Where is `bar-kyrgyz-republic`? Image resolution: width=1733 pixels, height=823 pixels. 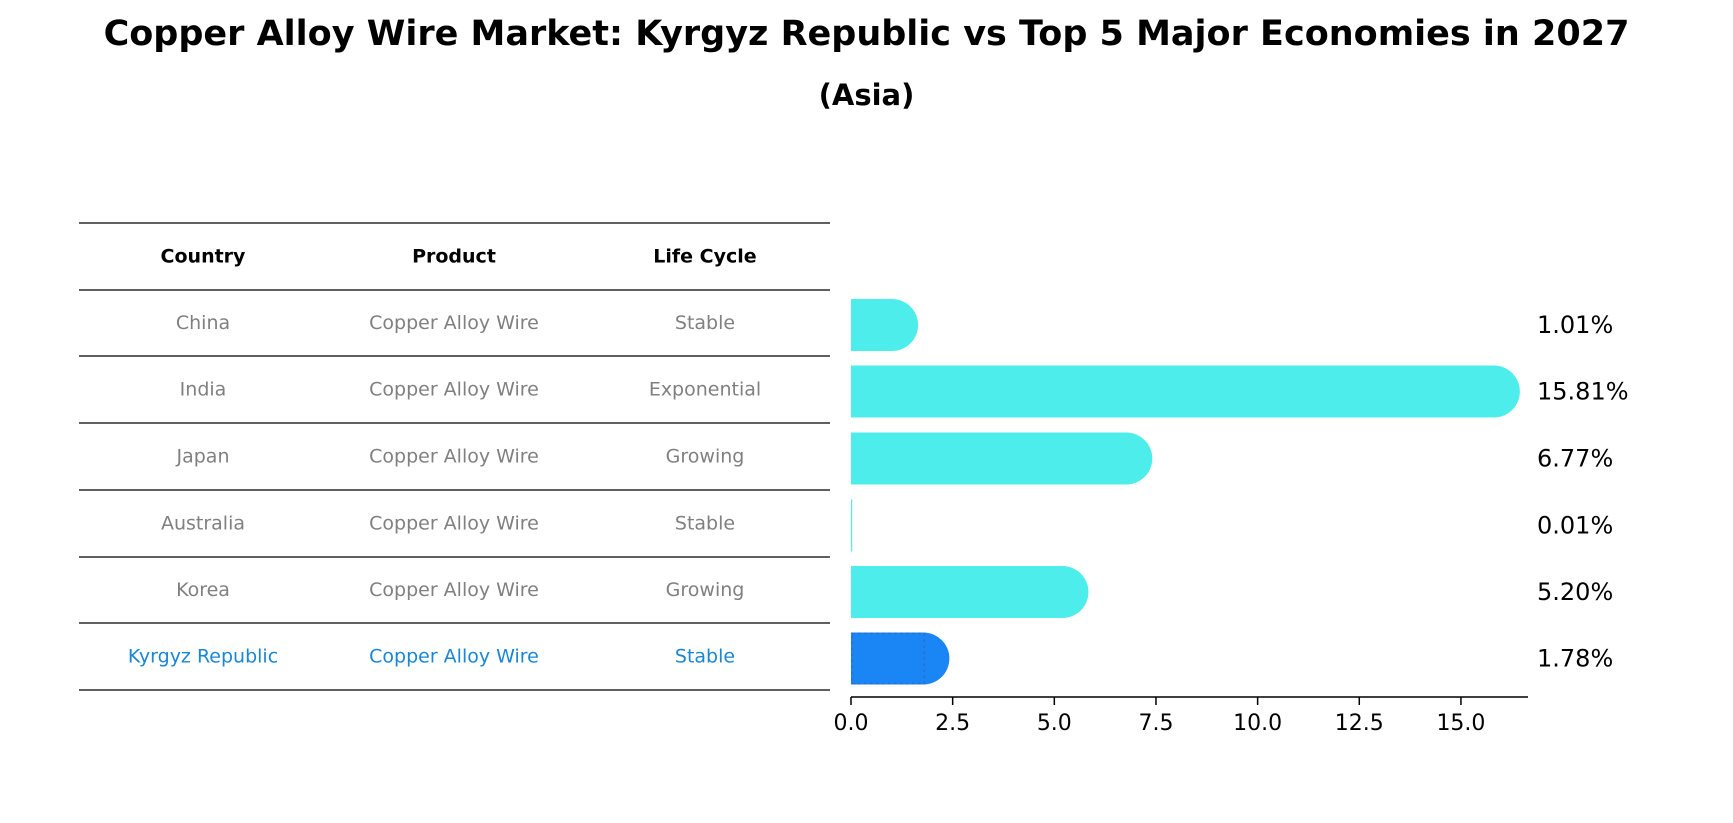 bar-kyrgyz-republic is located at coordinates (900, 658).